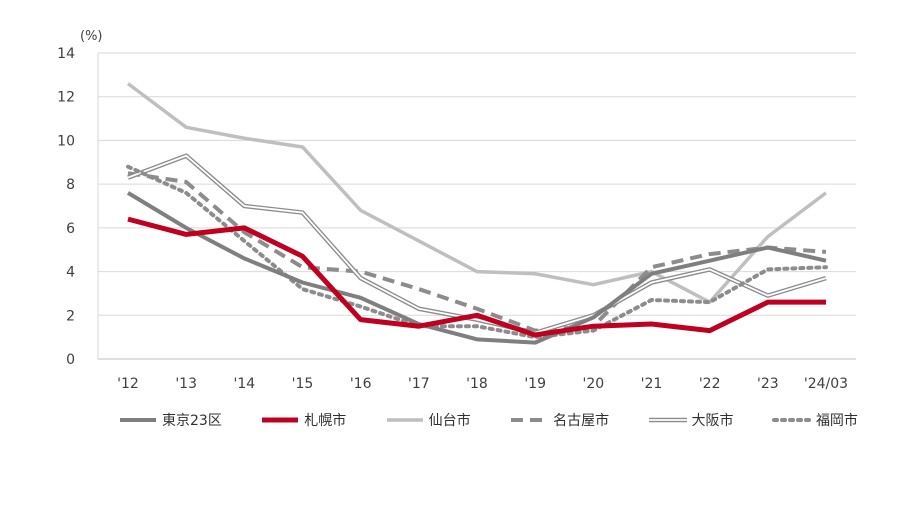 The height and width of the screenshot is (515, 905). Describe the element at coordinates (244, 384) in the screenshot. I see `x-tick-label: '14` at that location.